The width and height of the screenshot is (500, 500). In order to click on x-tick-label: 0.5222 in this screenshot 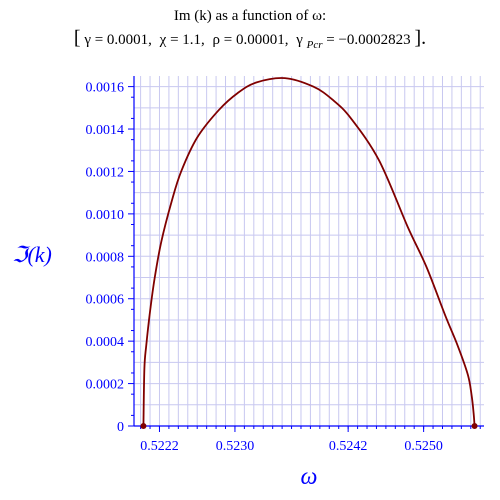, I will do `click(159, 446)`.